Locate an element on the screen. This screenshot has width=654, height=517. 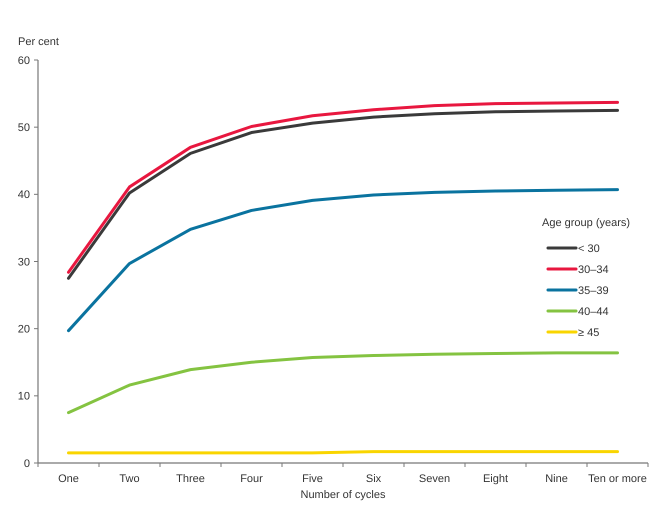
x-tick-label: Seven is located at coordinates (434, 479).